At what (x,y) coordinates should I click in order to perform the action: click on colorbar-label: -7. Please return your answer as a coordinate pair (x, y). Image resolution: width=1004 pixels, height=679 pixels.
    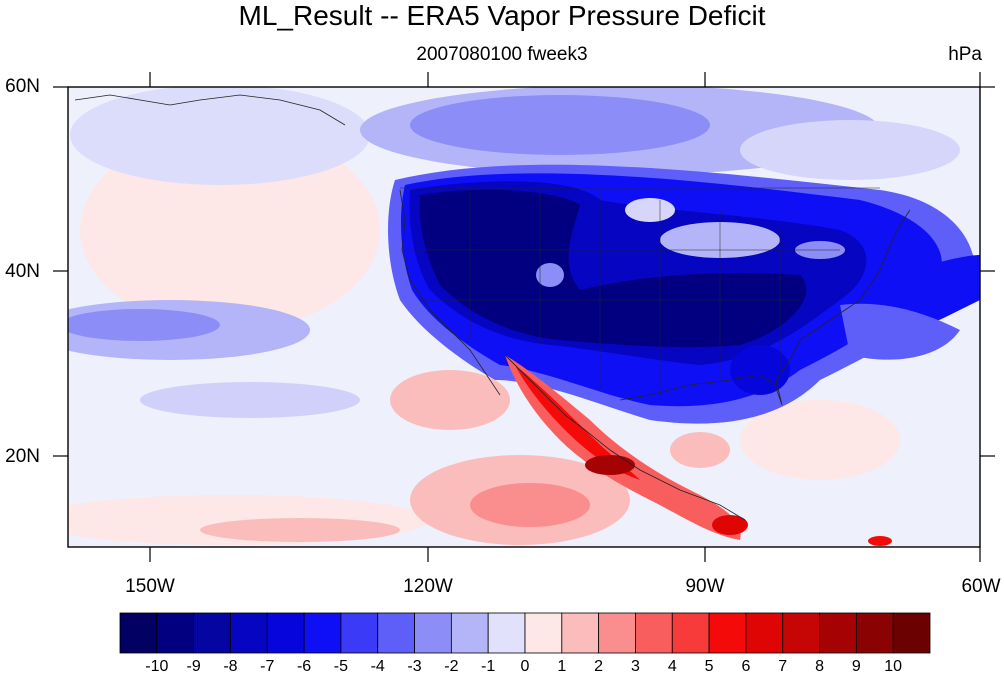
    Looking at the image, I should click on (267, 666).